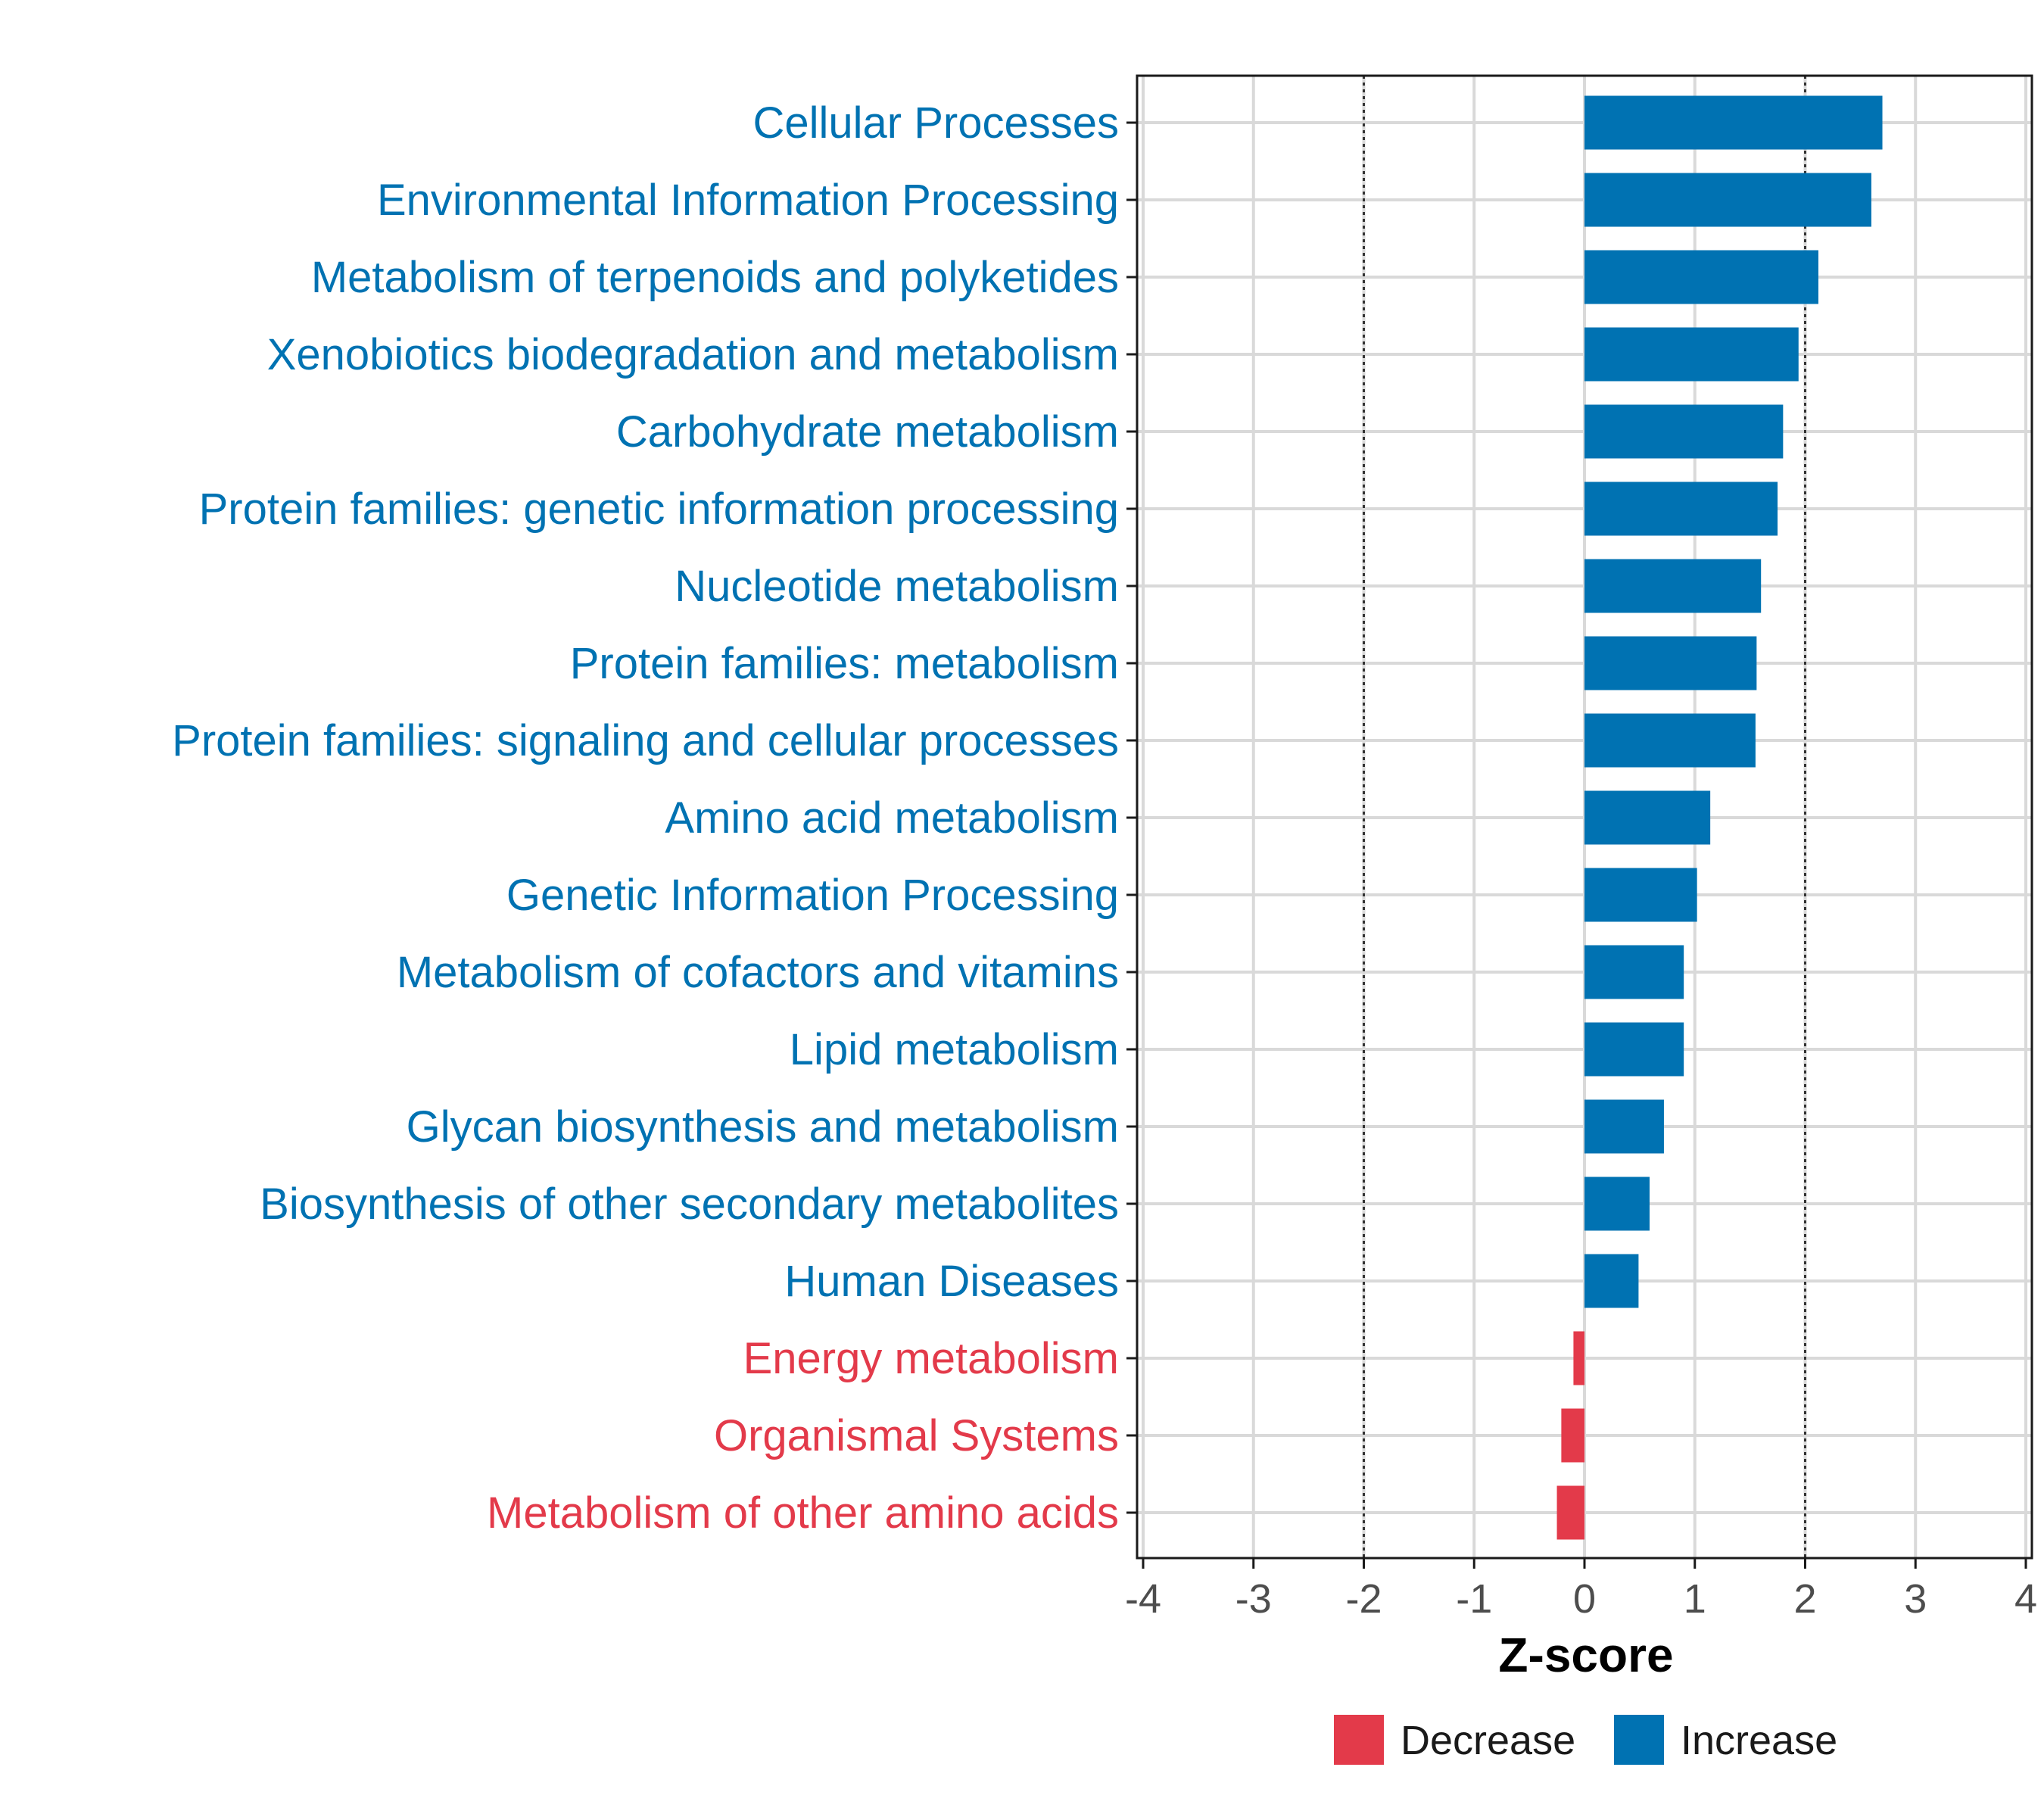 The image size is (2044, 1817). I want to click on category-label: Glycan biosynthesis and metabolism, so click(763, 1127).